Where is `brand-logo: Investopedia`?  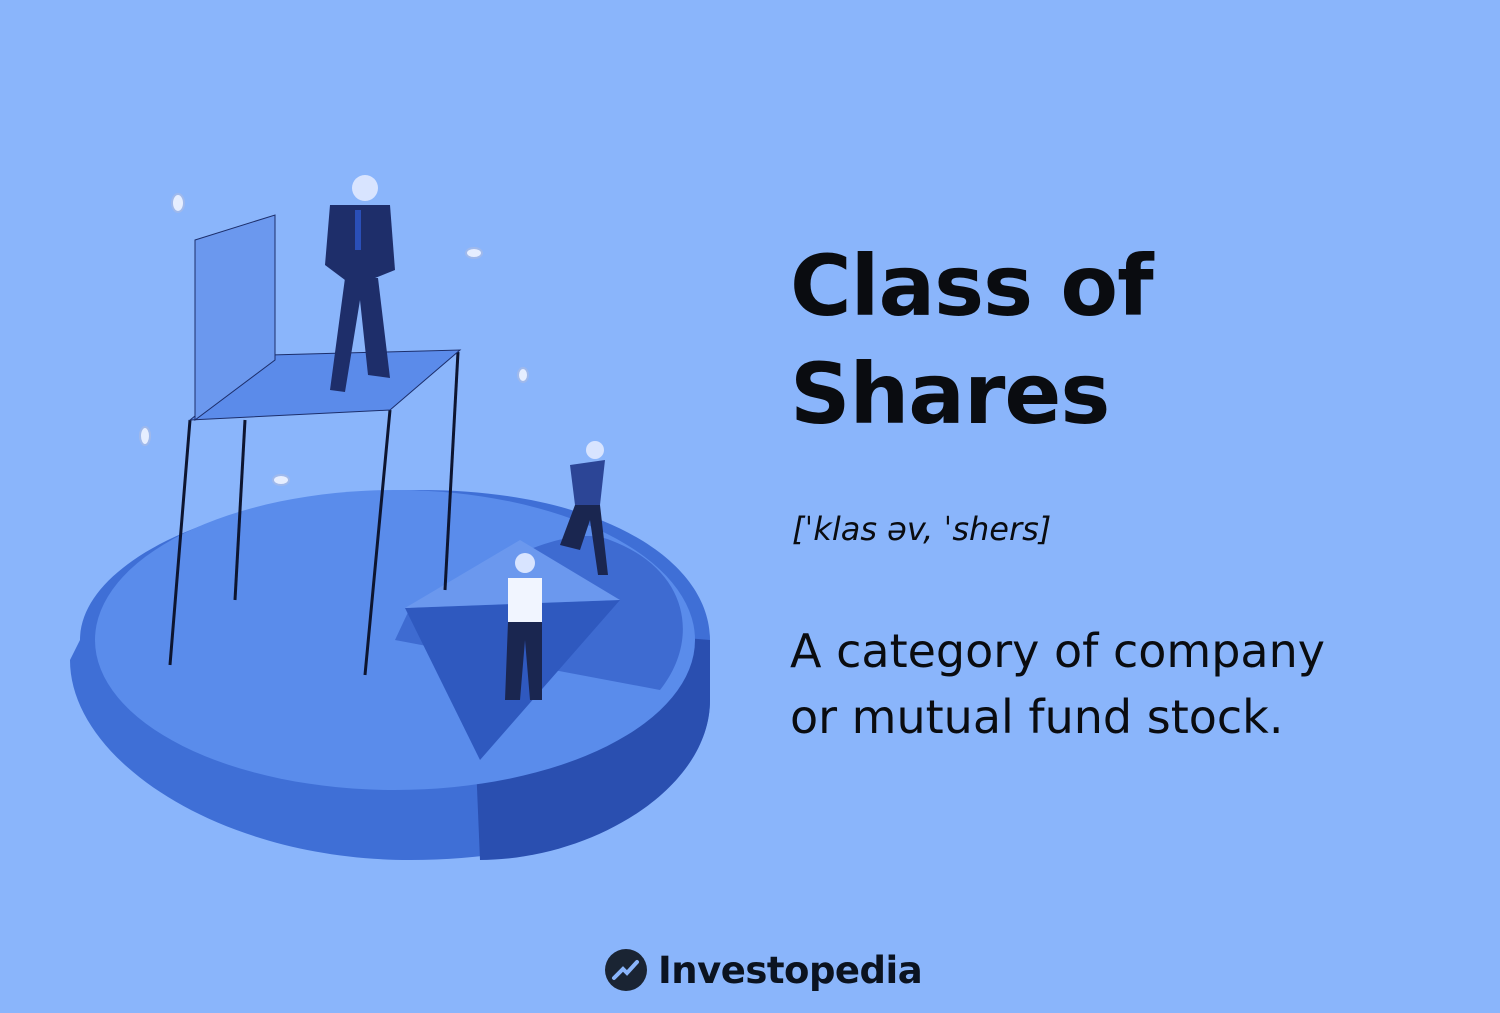 brand-logo: Investopedia is located at coordinates (763, 970).